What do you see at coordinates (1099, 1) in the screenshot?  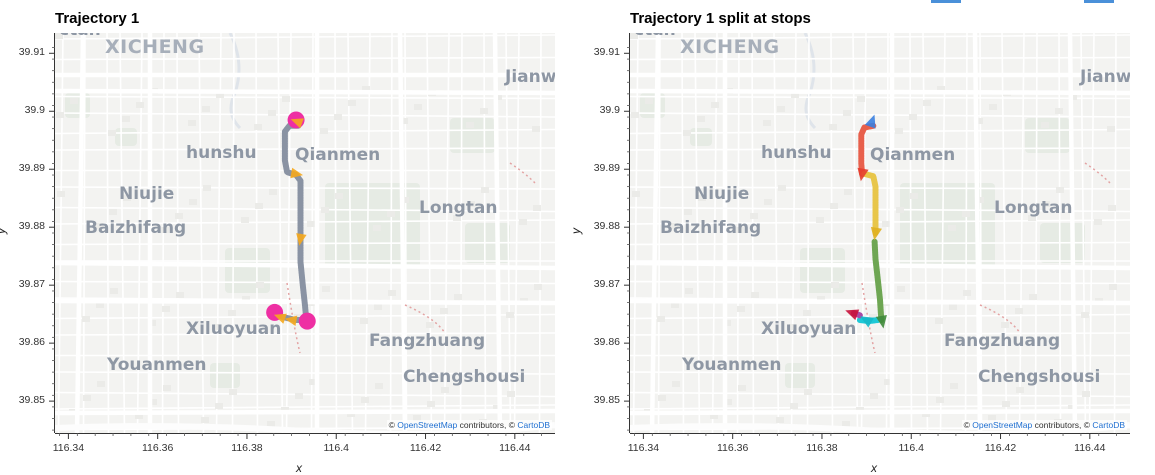 I see `toolbar-indicator-right` at bounding box center [1099, 1].